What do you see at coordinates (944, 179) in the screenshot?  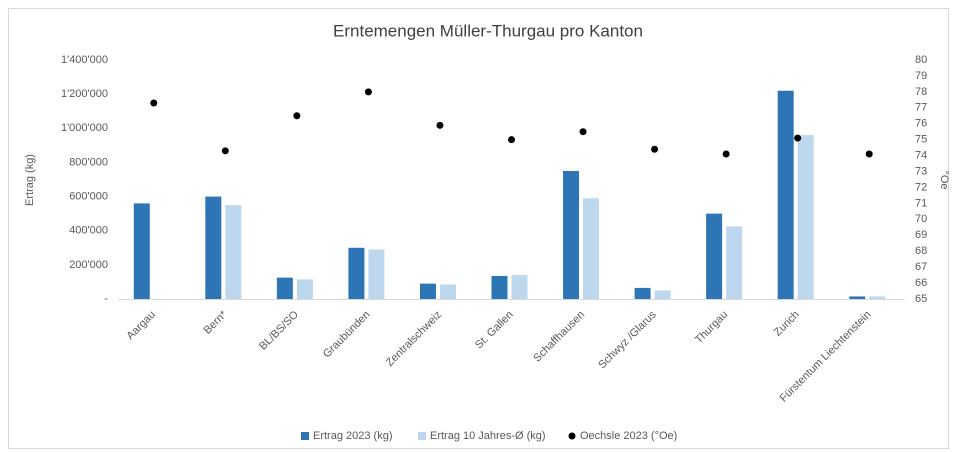 I see `y2-axis-label: °Oe` at bounding box center [944, 179].